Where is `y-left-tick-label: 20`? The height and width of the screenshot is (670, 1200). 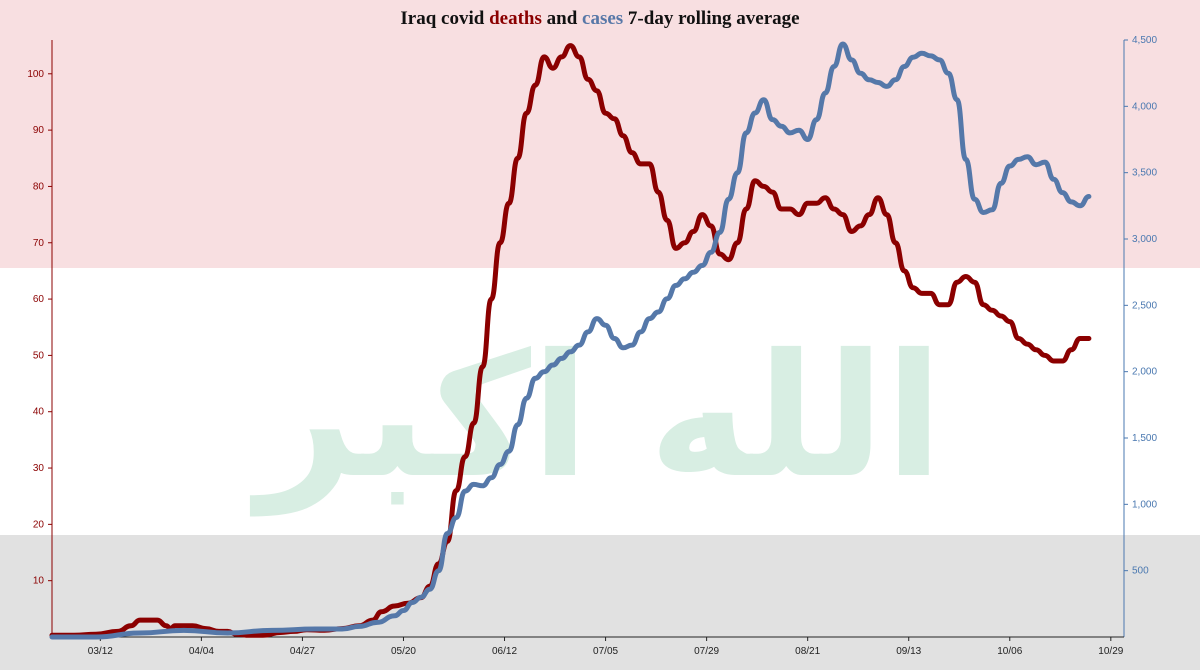
y-left-tick-label: 20 is located at coordinates (39, 524).